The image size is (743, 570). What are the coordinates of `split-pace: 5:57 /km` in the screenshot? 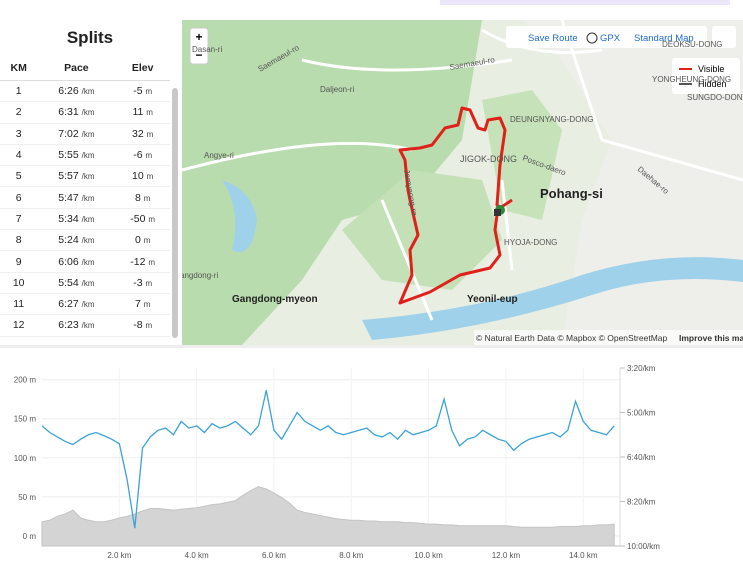 It's located at (76, 176).